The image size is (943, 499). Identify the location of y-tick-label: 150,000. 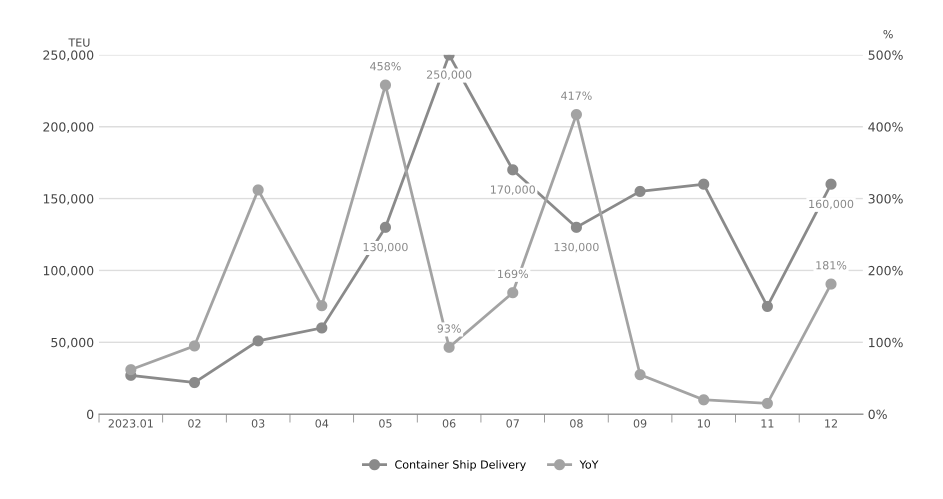
(69, 199).